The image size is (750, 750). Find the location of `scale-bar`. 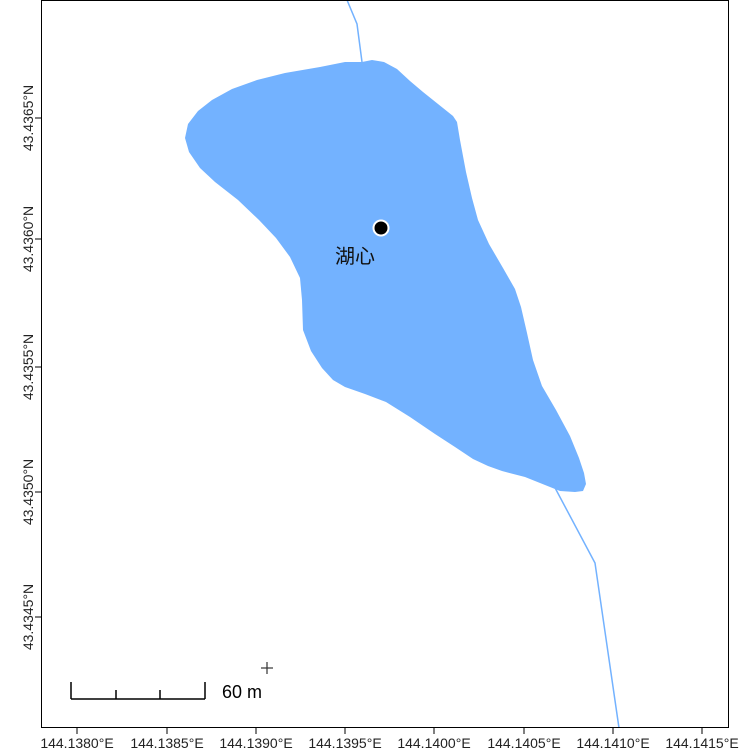

scale-bar is located at coordinates (138, 691).